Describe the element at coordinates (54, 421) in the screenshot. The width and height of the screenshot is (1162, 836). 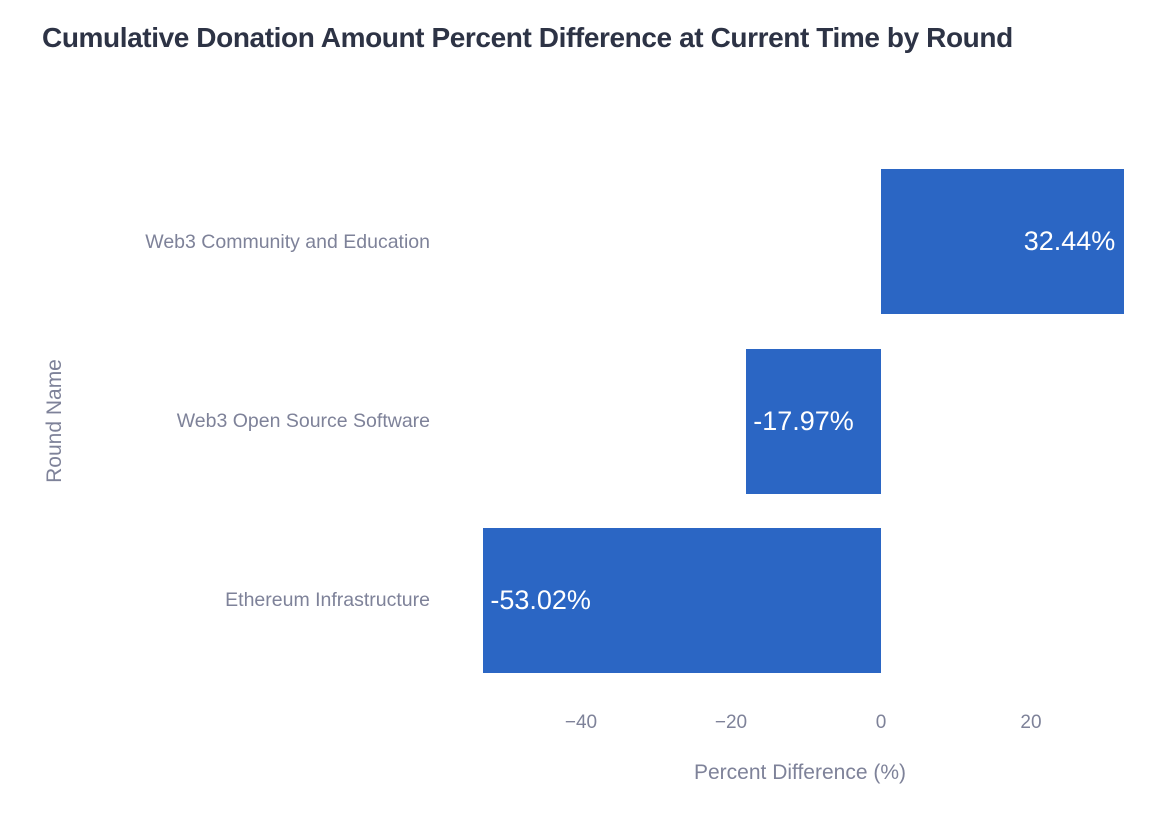
I see `y-axis-title: Round Name` at that location.